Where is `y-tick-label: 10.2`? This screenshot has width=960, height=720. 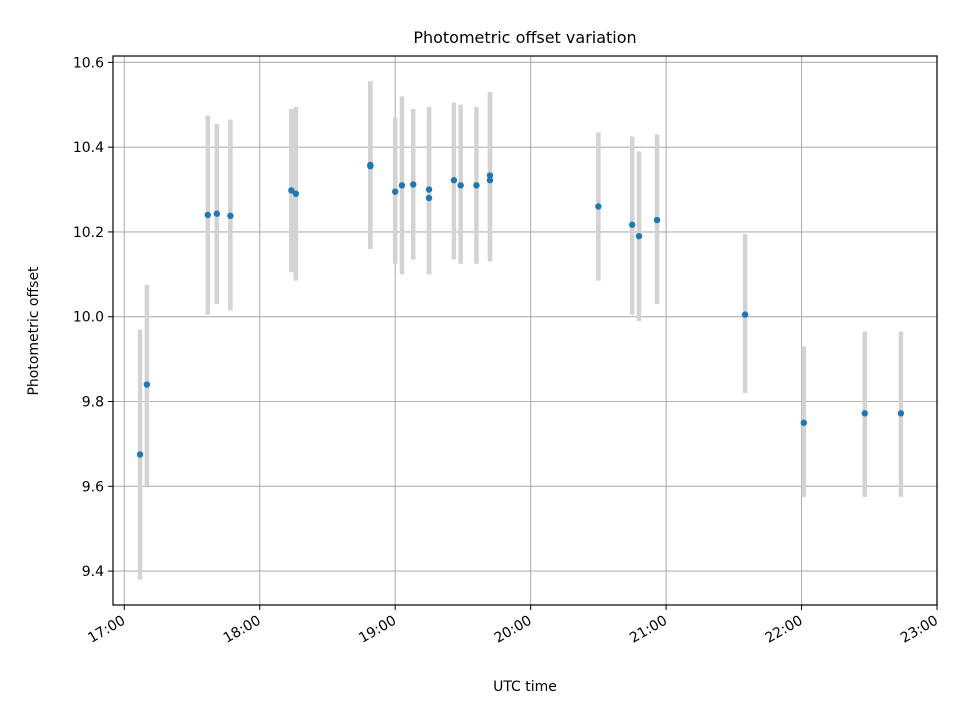
y-tick-label: 10.2 is located at coordinates (88, 233).